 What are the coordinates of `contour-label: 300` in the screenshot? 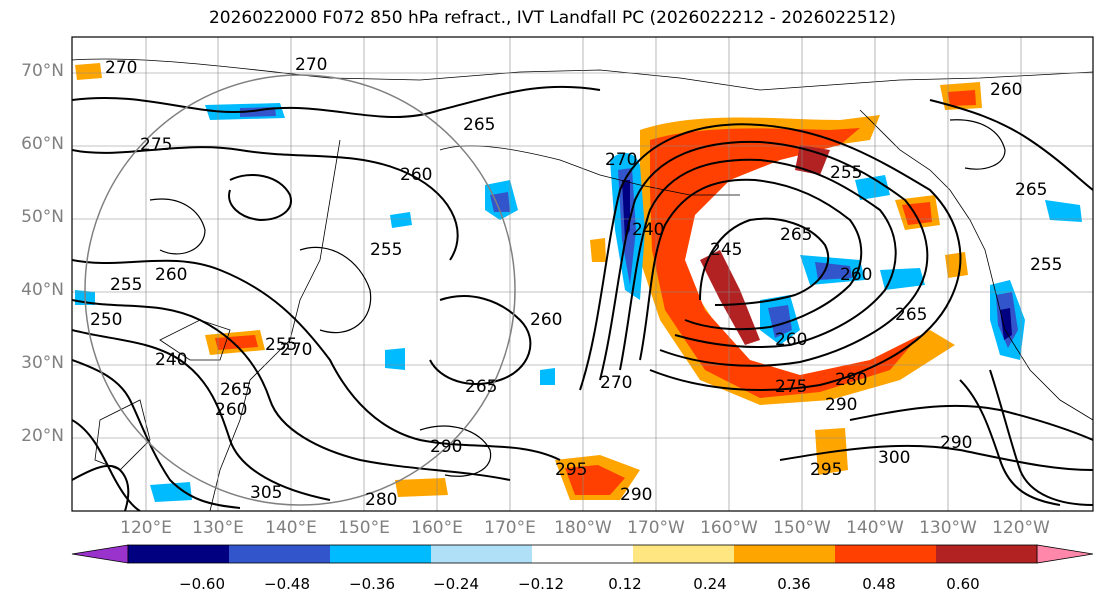 It's located at (894, 458).